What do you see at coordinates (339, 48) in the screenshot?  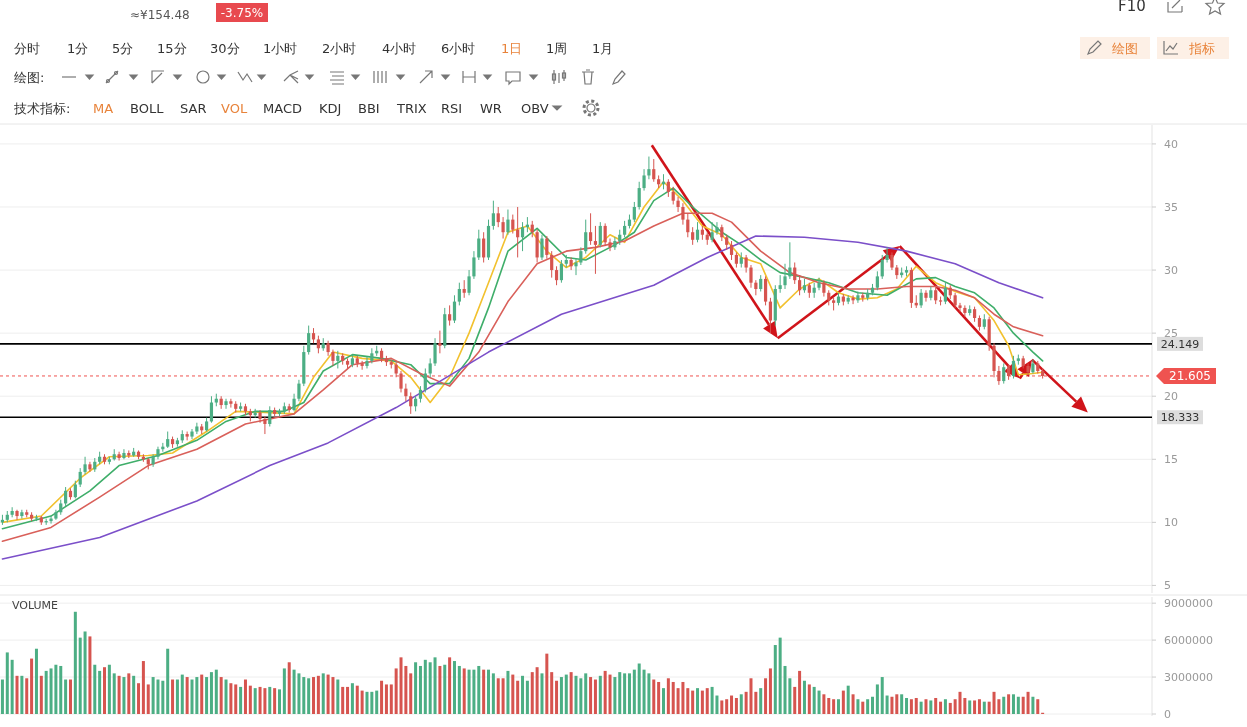 I see `text: 2小时` at bounding box center [339, 48].